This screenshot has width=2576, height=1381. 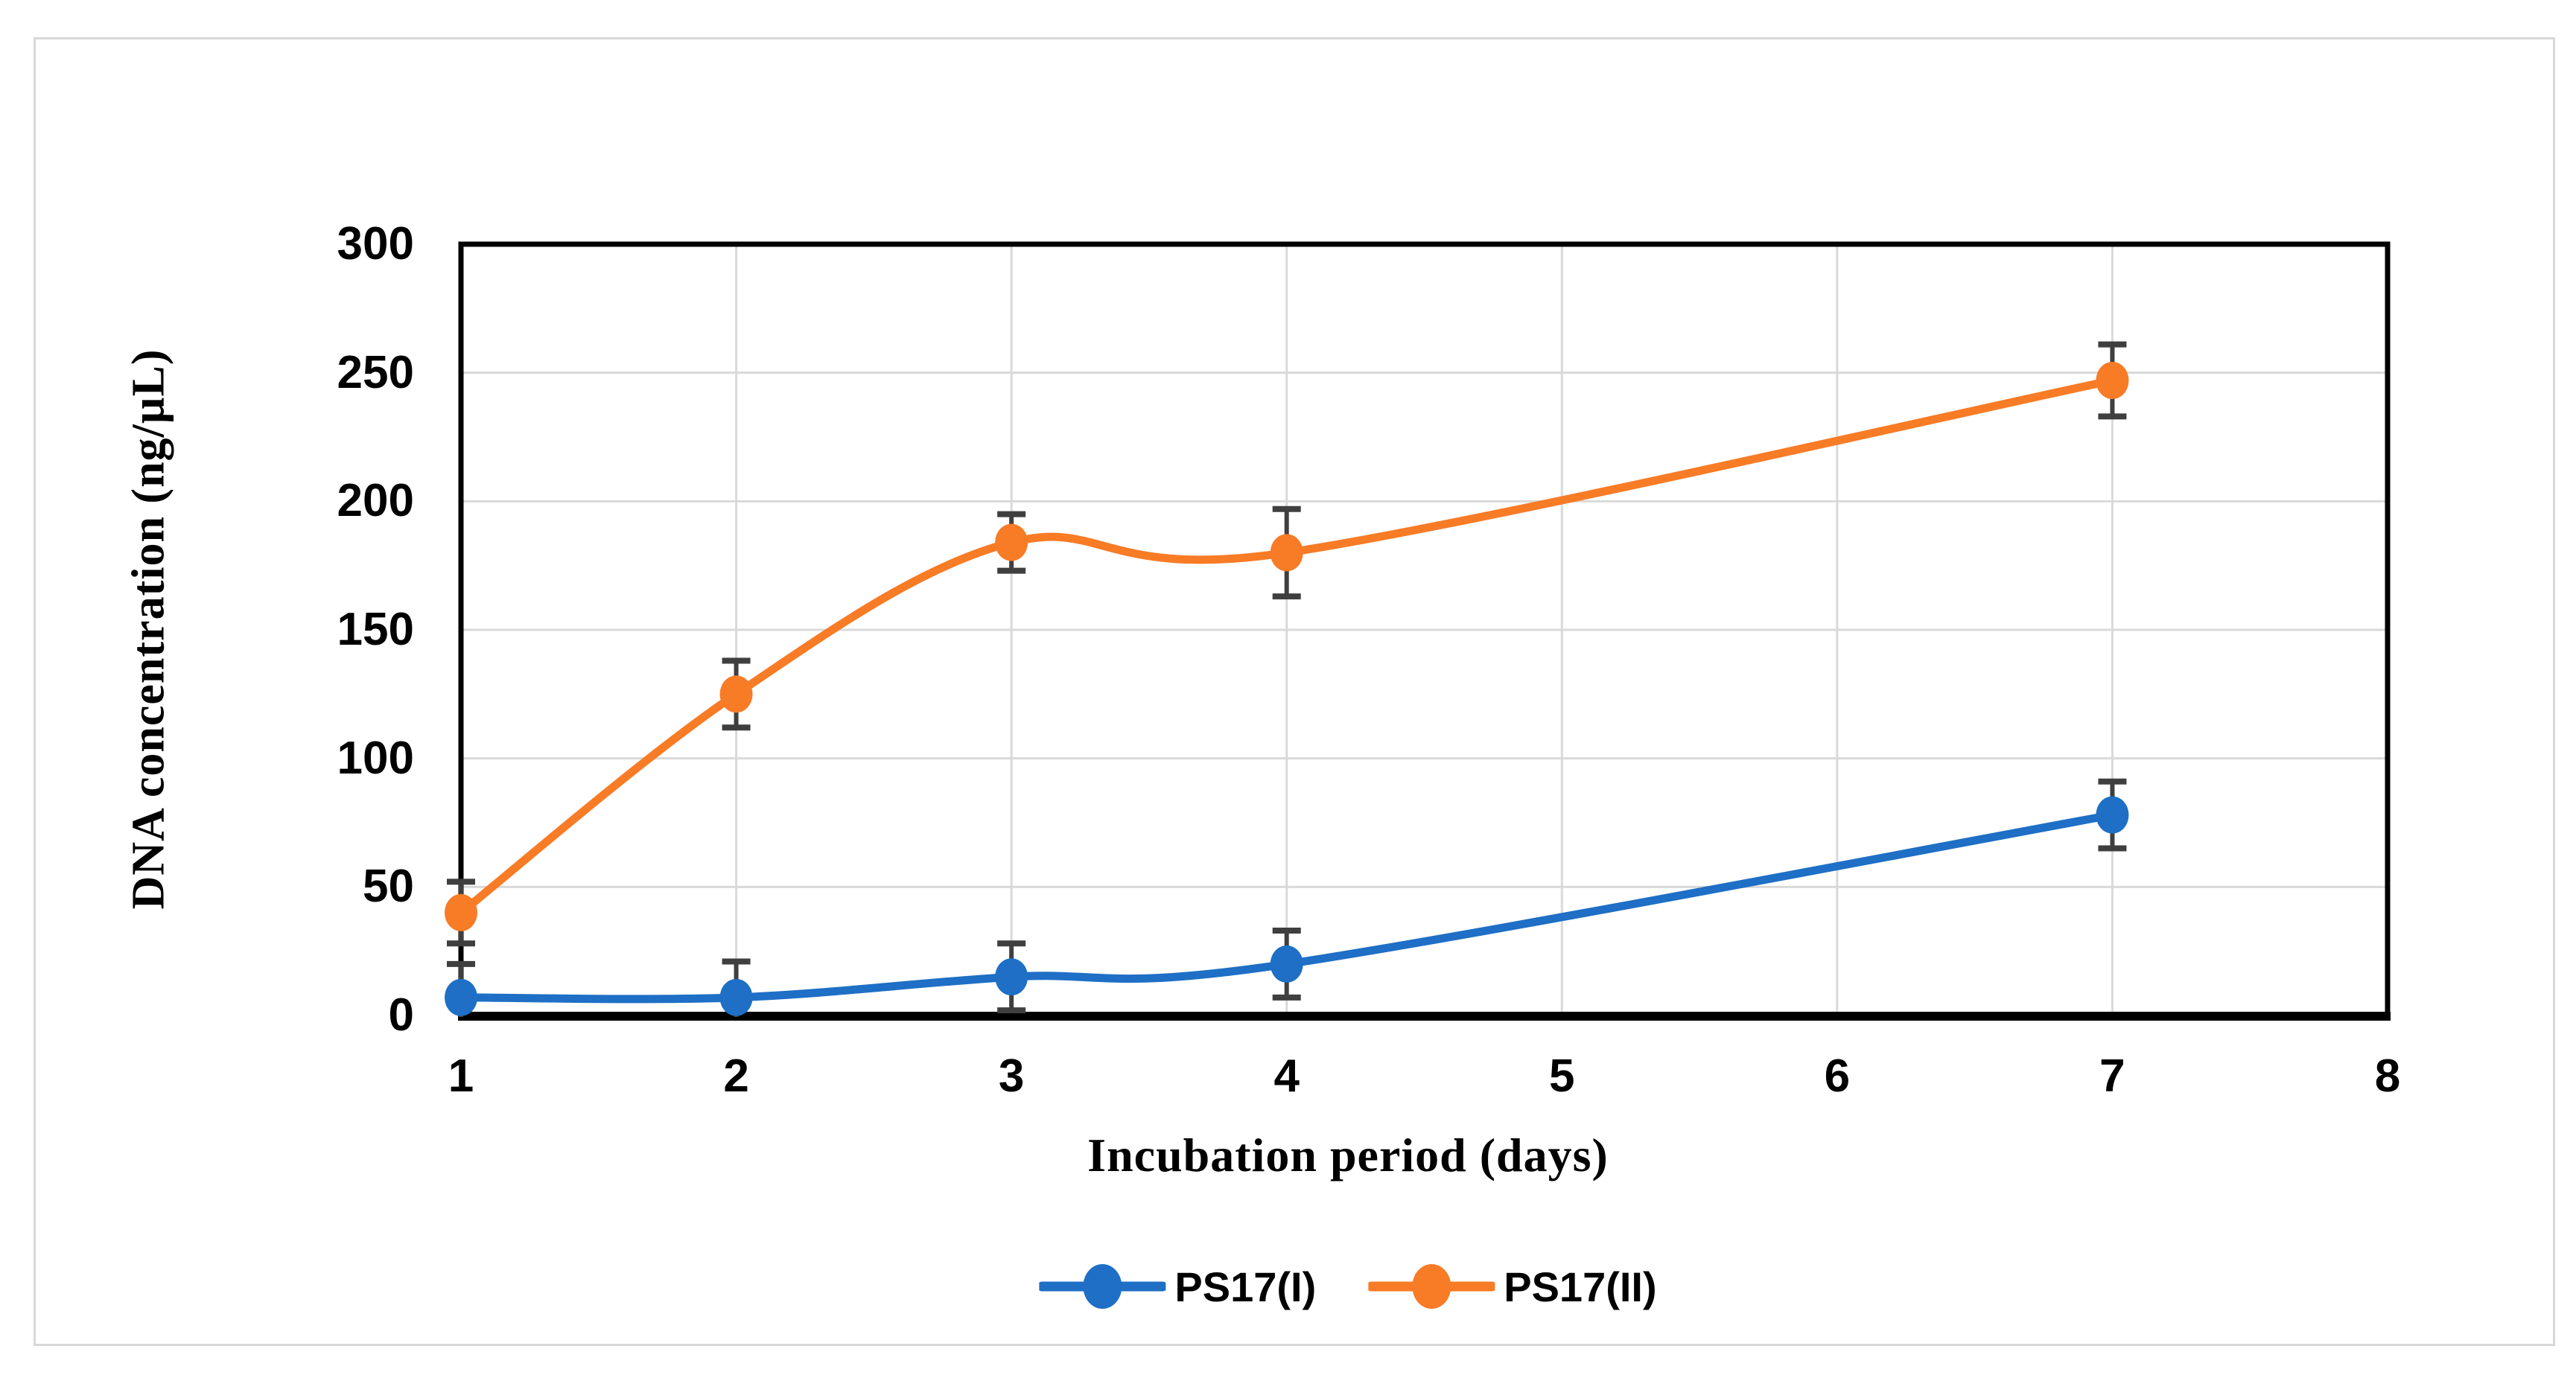 What do you see at coordinates (401, 1015) in the screenshot?
I see `y-tick-label: 0` at bounding box center [401, 1015].